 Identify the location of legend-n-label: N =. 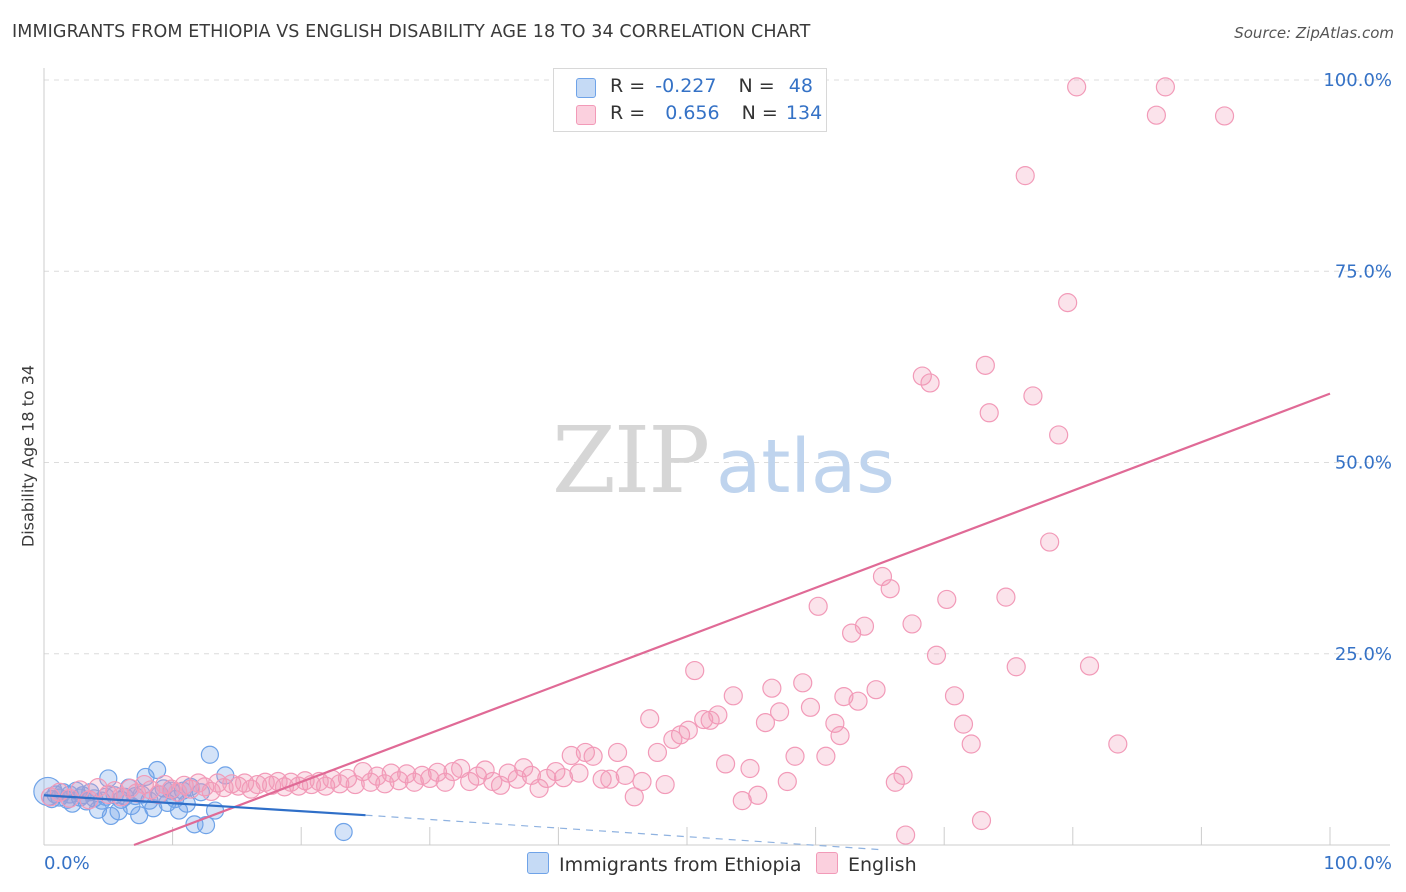
(756, 86).